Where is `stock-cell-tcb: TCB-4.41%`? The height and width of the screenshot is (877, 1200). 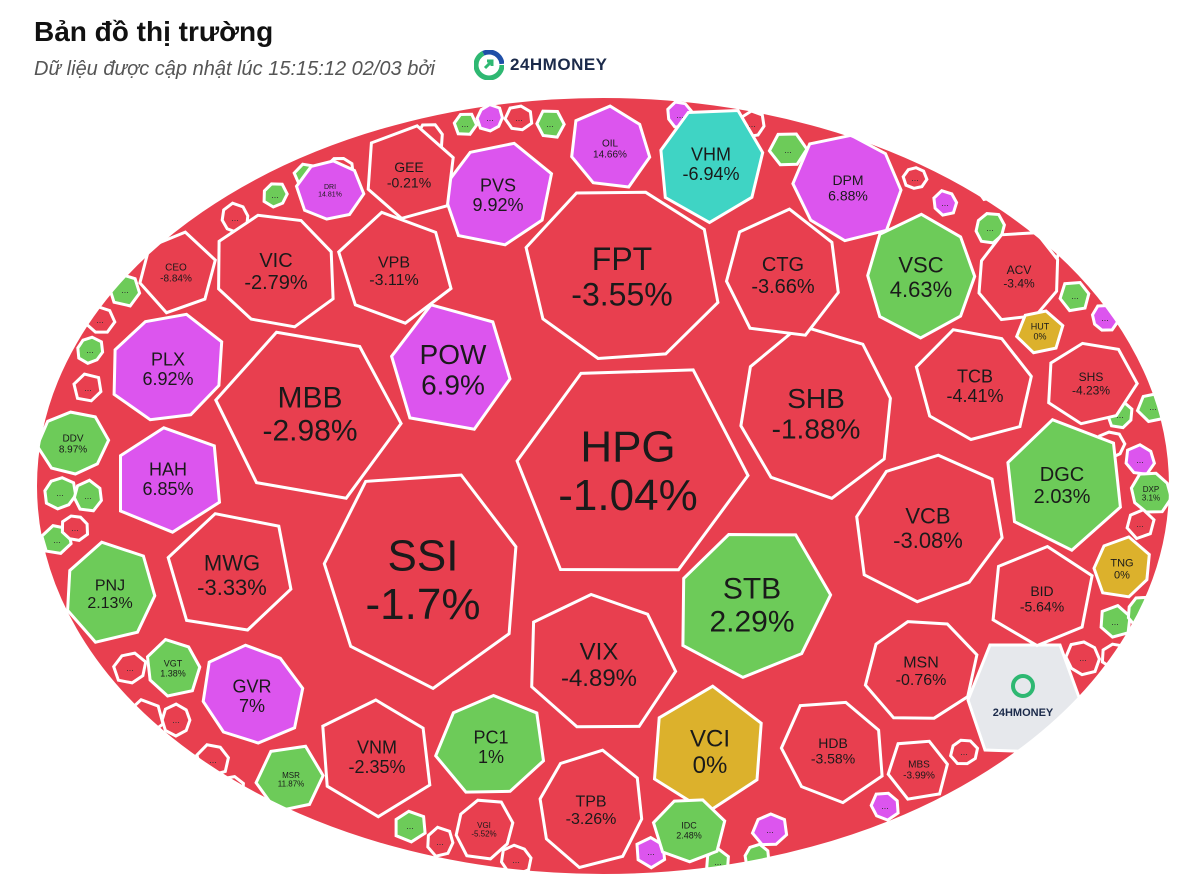 stock-cell-tcb: TCB-4.41% is located at coordinates (973, 385).